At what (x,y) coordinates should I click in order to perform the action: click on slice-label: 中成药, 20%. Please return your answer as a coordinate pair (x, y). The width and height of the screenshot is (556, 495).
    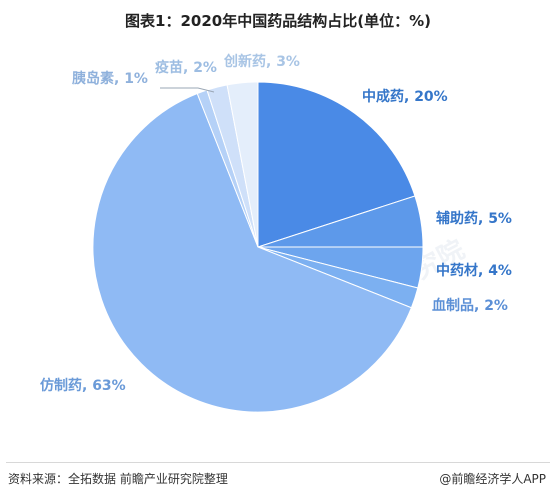
    Looking at the image, I should click on (405, 96).